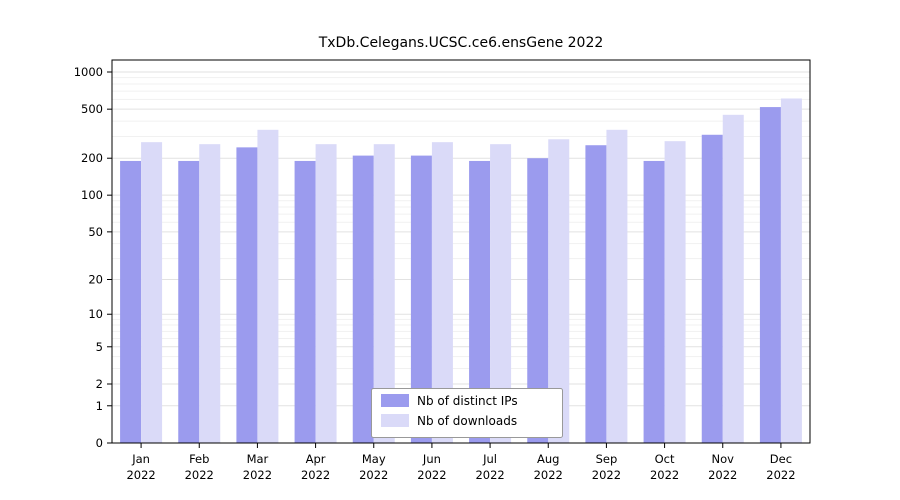 This screenshot has height=500, width=900. Describe the element at coordinates (131, 302) in the screenshot. I see `bar-ips-jan` at that location.